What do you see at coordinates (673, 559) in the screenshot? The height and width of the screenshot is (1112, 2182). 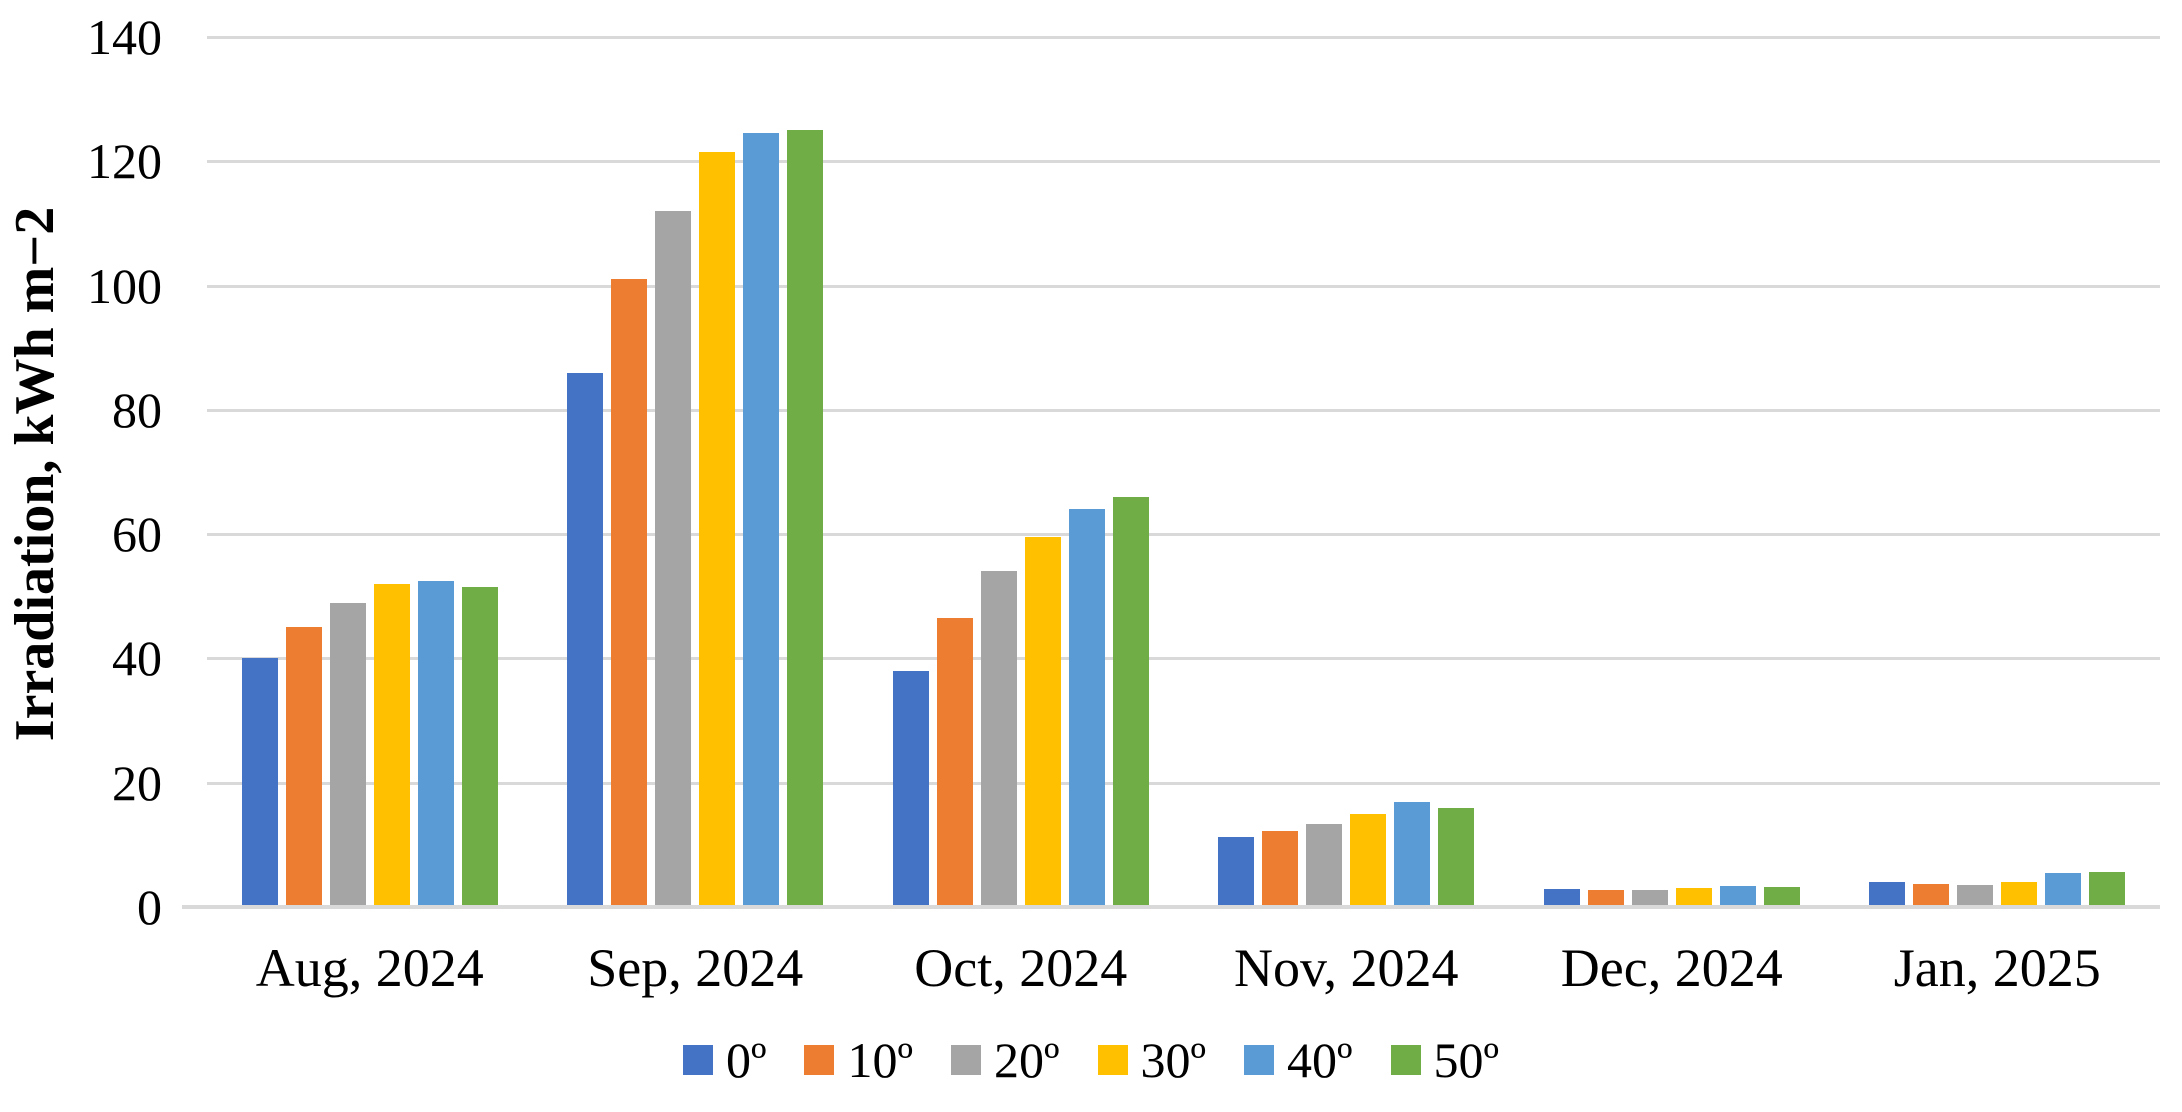 I see `bar-20º-sep-2024` at bounding box center [673, 559].